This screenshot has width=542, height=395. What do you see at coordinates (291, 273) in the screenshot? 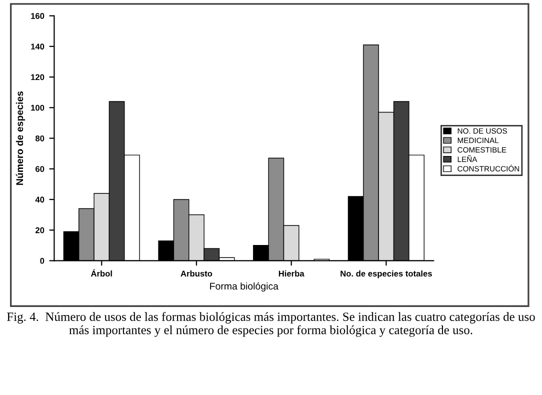
I see `x-tick-label: Hierba` at bounding box center [291, 273].